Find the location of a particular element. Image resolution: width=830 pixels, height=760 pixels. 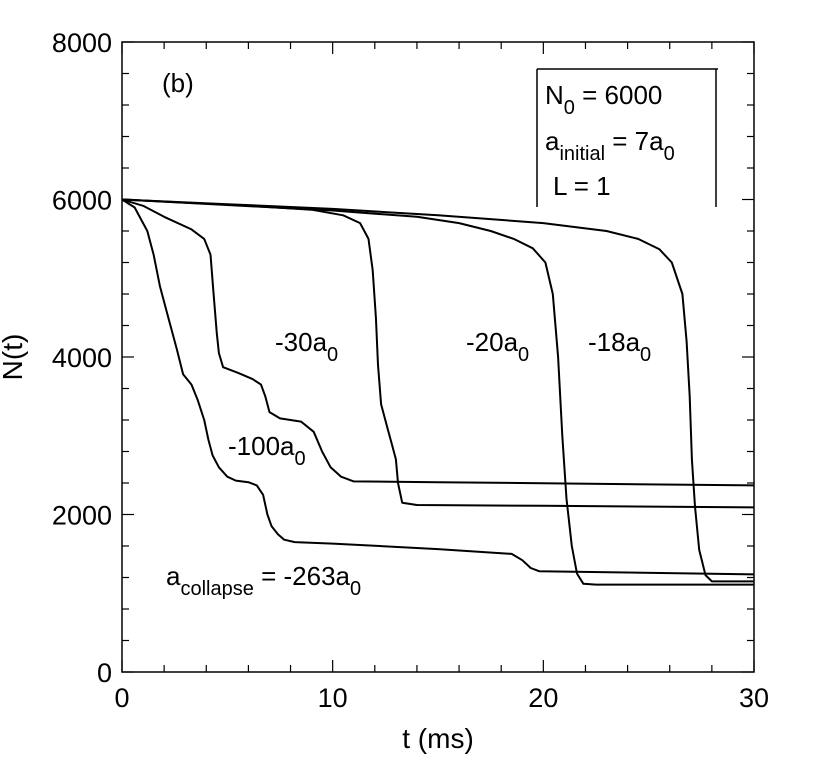

y-tick-label: 6000 is located at coordinates (82, 201).